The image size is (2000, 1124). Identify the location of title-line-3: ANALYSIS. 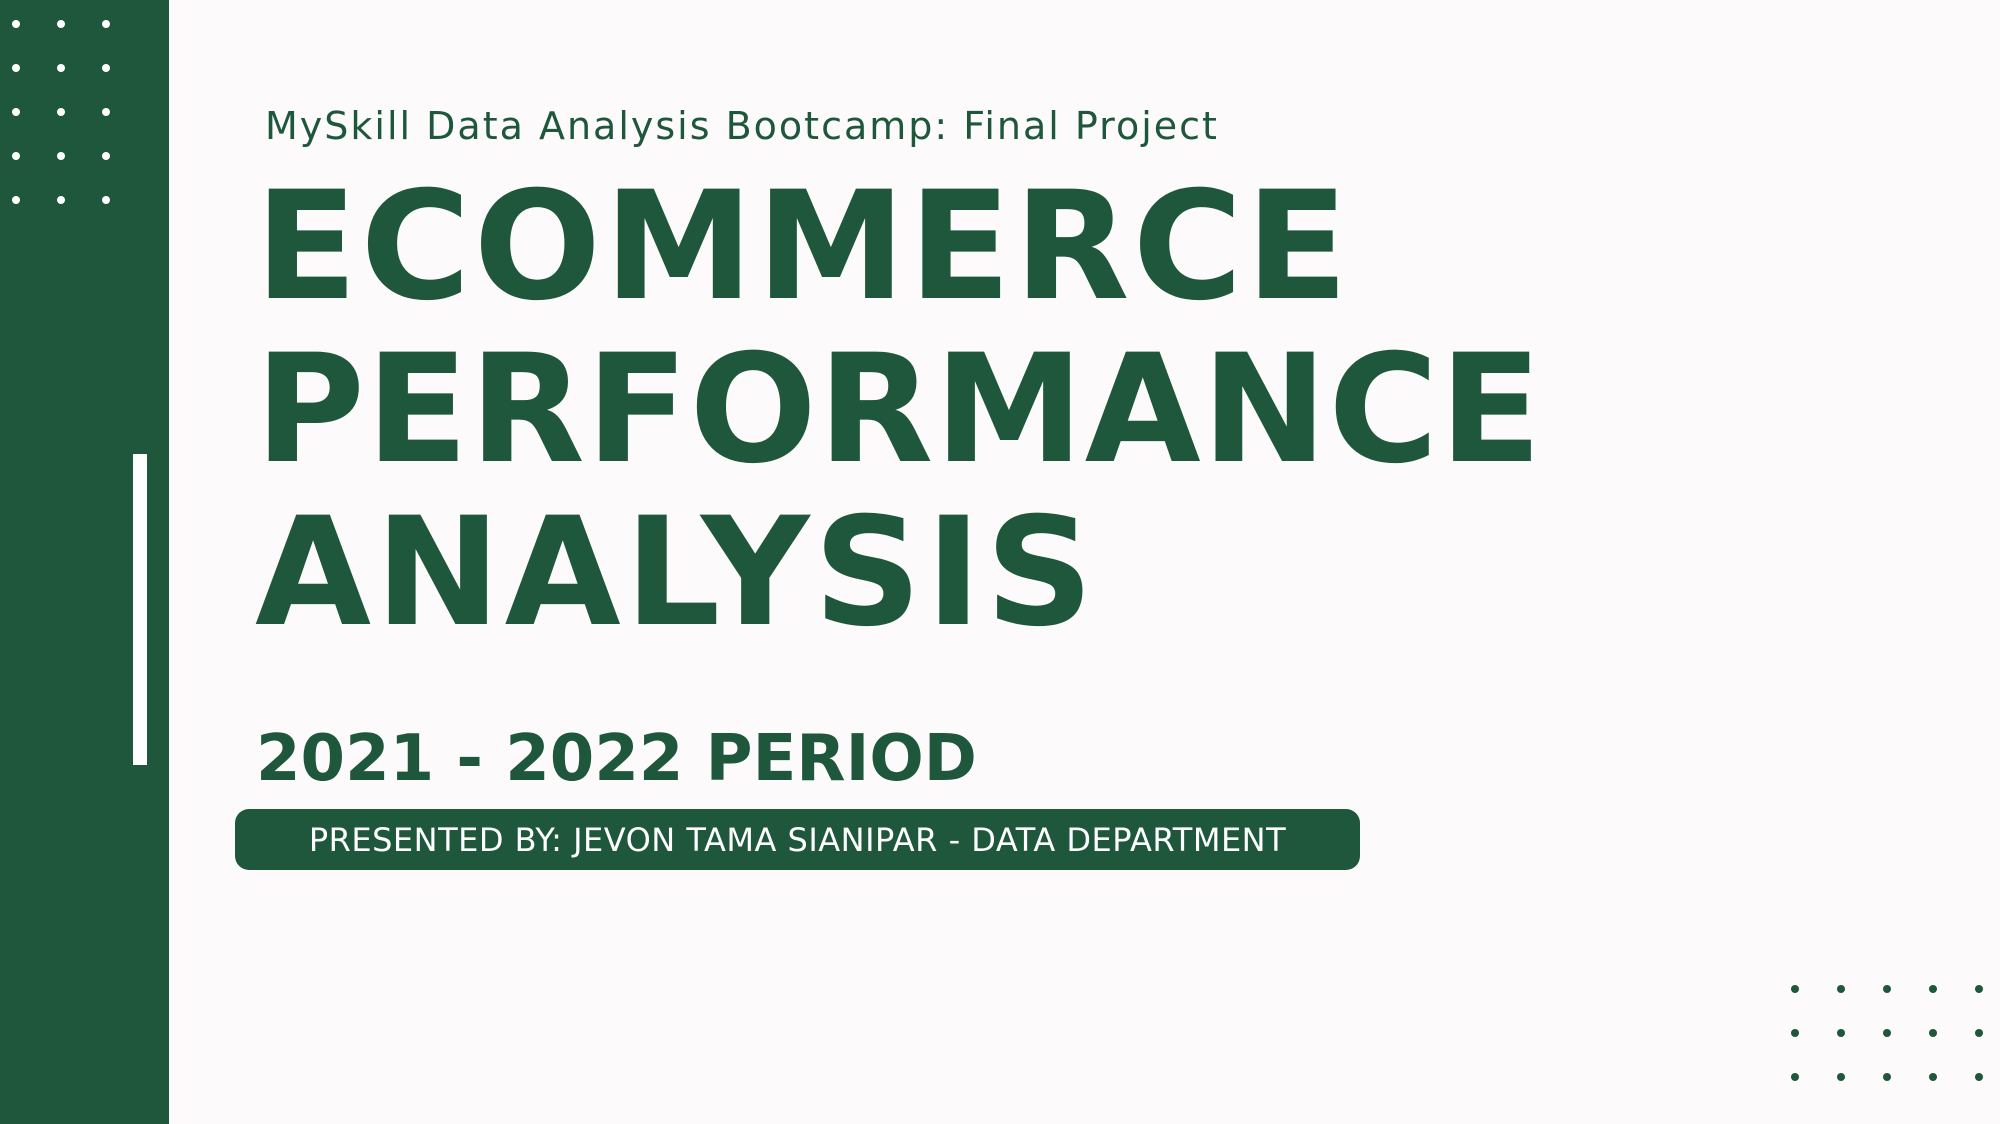
(676, 573).